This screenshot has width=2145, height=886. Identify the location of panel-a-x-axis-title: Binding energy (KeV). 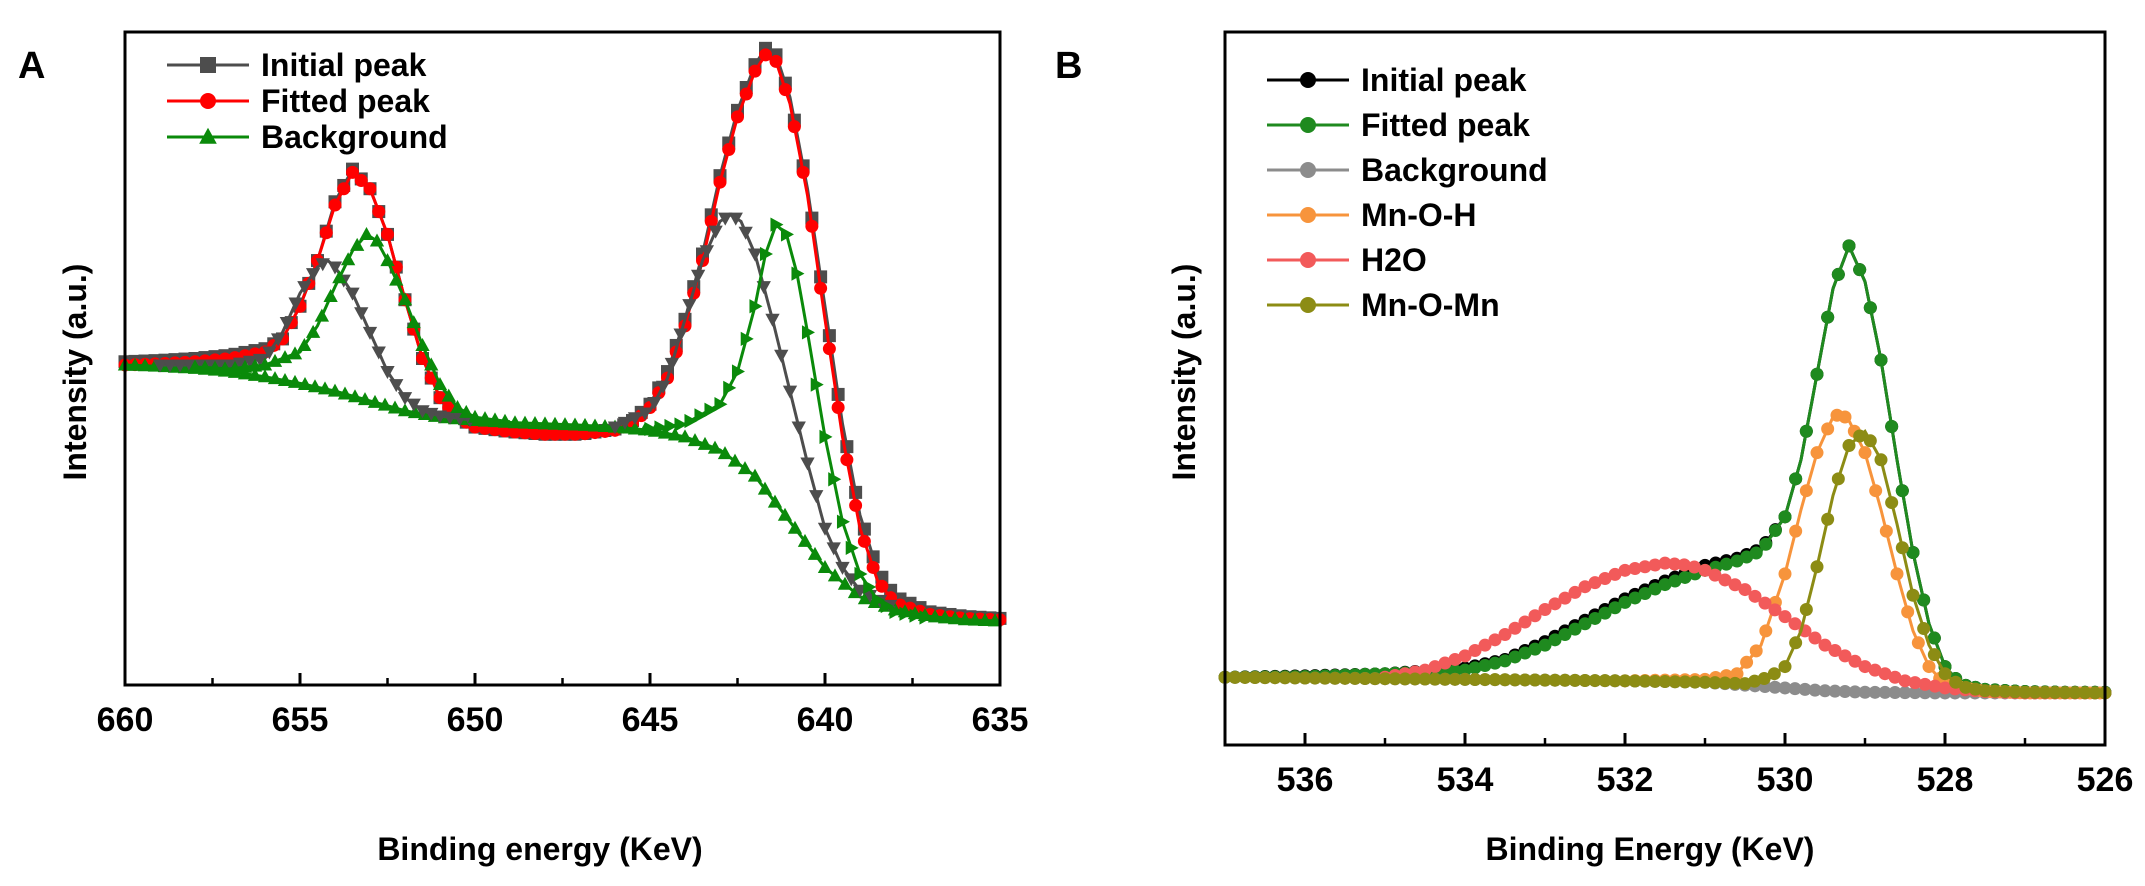
(539, 849).